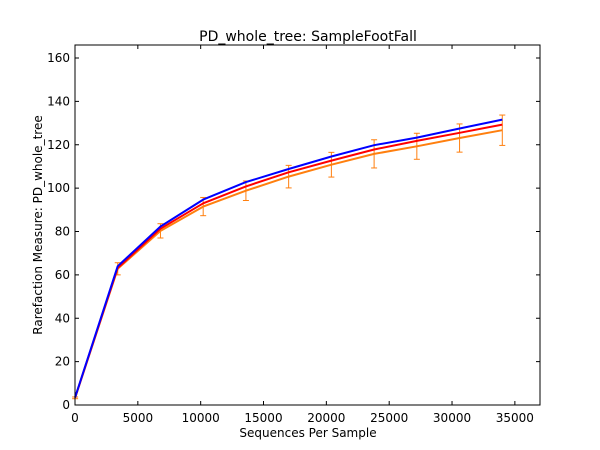 Image resolution: width=600 pixels, height=450 pixels. What do you see at coordinates (38, 224) in the screenshot?
I see `y-axis-title: Rarefaction Measure: PD_whole_tree` at bounding box center [38, 224].